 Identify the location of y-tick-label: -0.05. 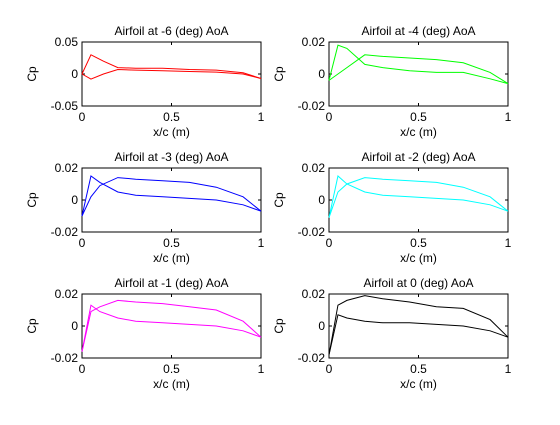
(65, 106).